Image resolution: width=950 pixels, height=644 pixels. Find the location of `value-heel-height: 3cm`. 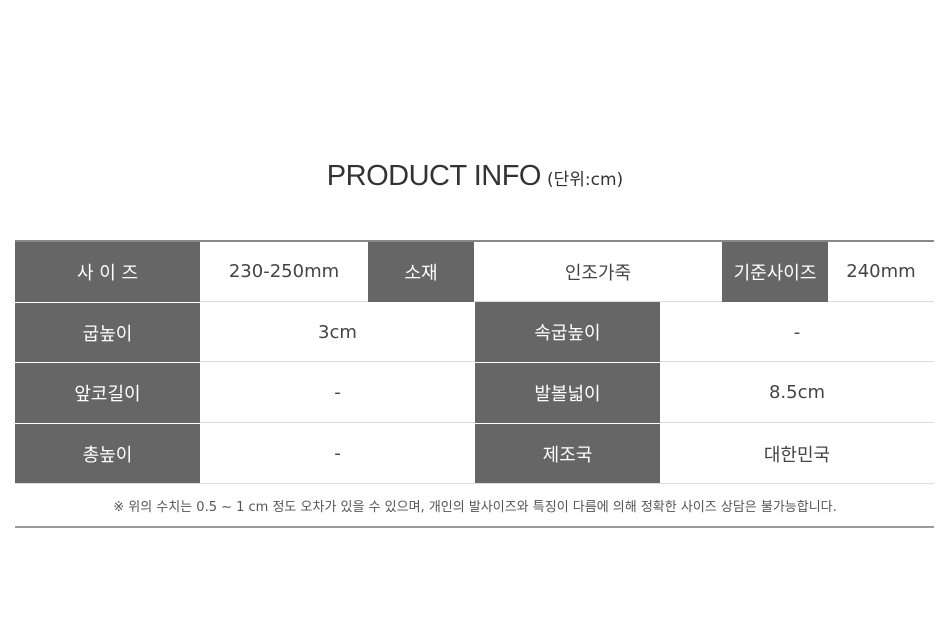

value-heel-height: 3cm is located at coordinates (337, 332).